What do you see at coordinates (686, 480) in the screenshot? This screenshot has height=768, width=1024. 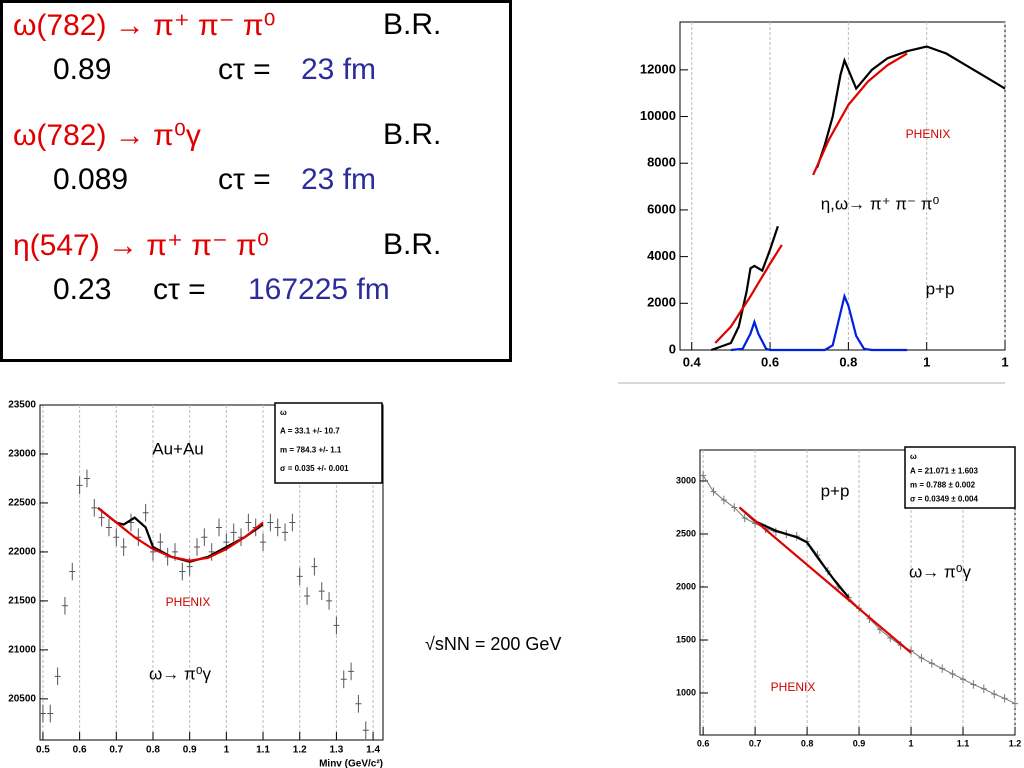 I see `y-tick-label: 3000` at bounding box center [686, 480].